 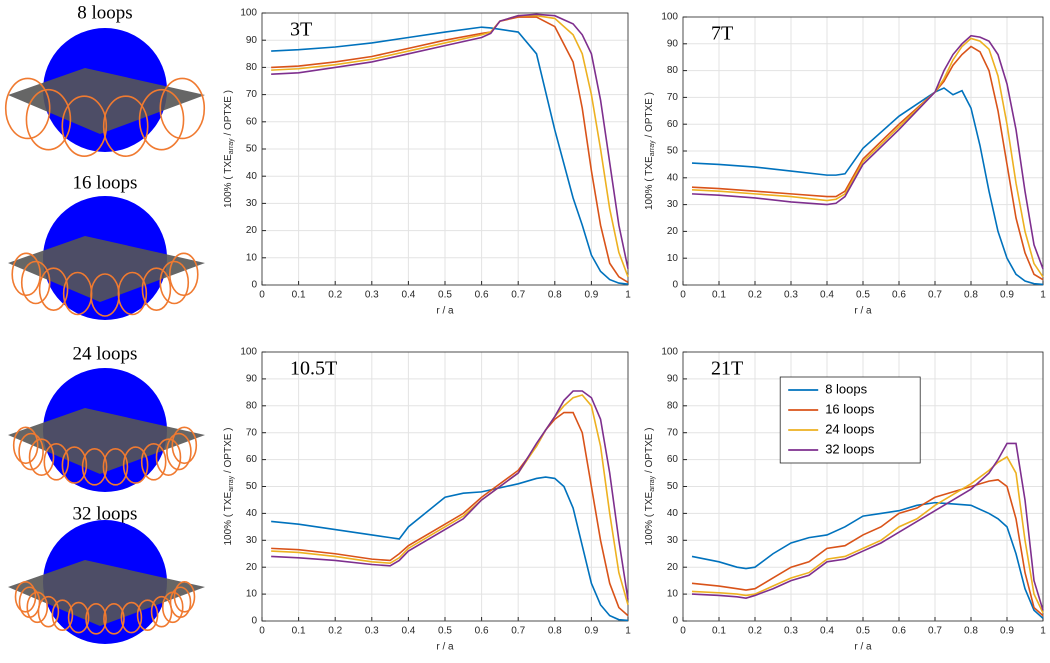 What do you see at coordinates (408, 631) in the screenshot?
I see `x-tick-label: 0.4` at bounding box center [408, 631].